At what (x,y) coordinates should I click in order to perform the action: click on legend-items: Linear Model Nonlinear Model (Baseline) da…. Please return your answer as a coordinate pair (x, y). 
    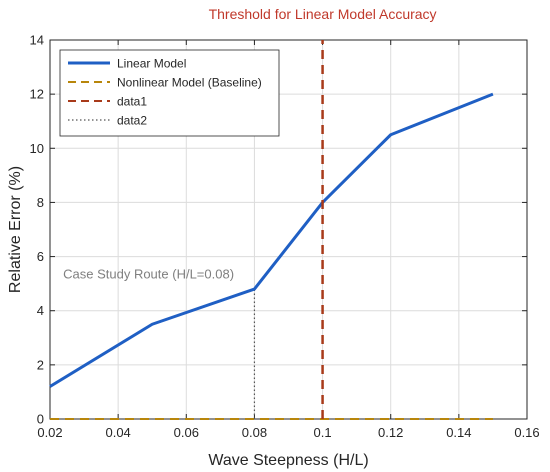
    Looking at the image, I should click on (165, 92).